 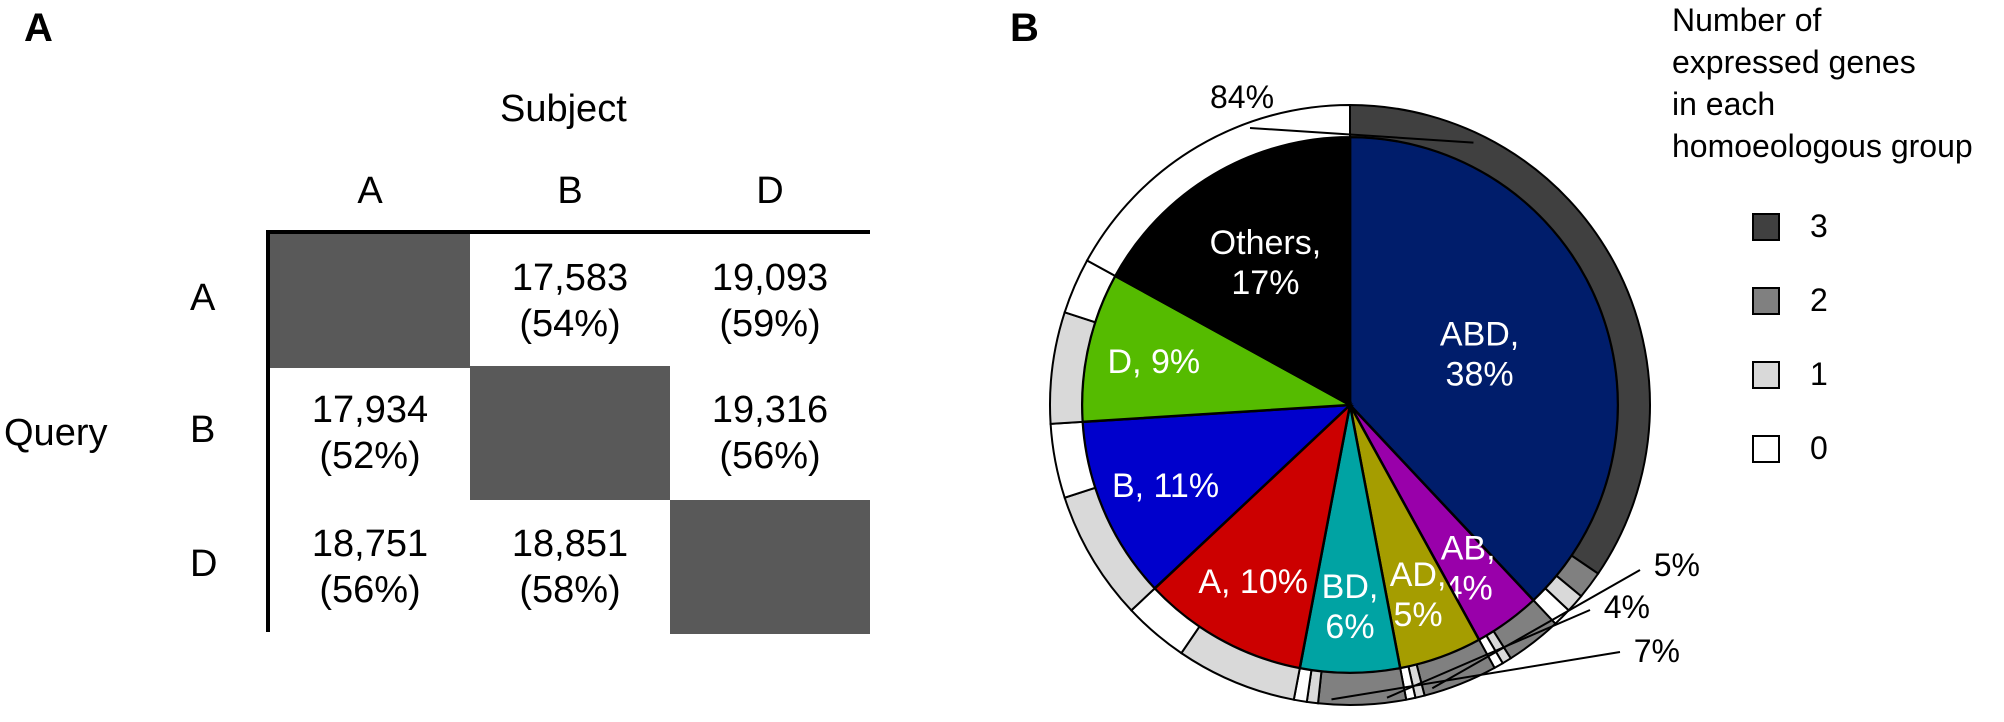 What do you see at coordinates (370, 410) in the screenshot?
I see `cell-count: 17,934` at bounding box center [370, 410].